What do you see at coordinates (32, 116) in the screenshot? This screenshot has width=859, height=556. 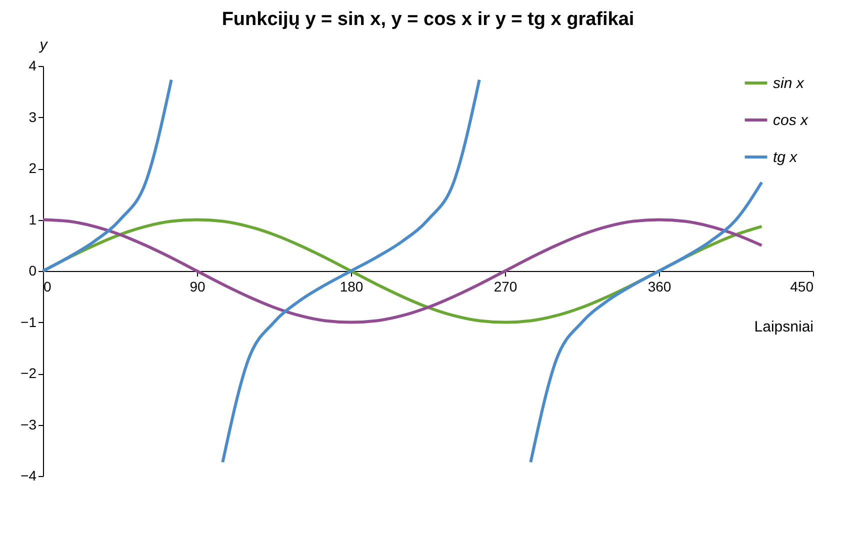 I see `y-tick-label: 3` at bounding box center [32, 116].